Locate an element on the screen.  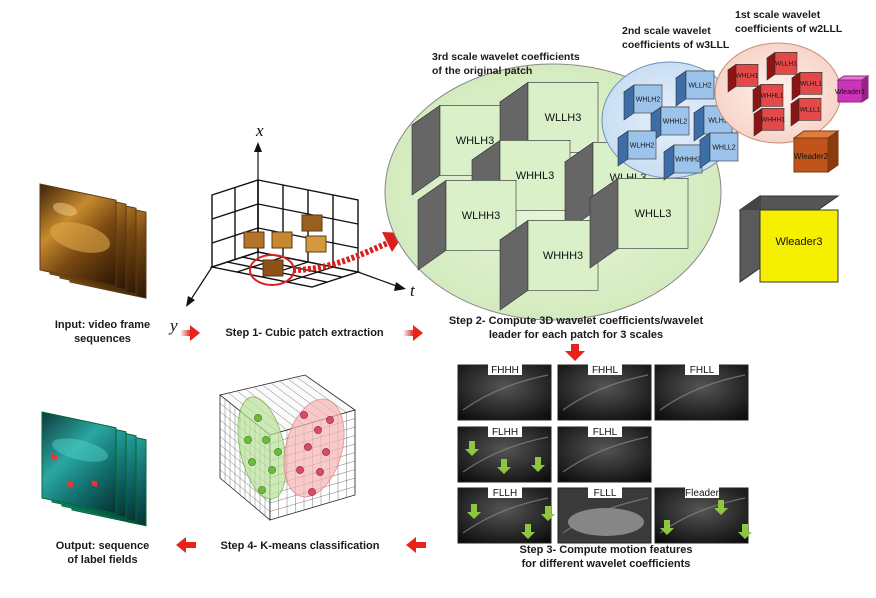
feature-panel-title: FHLL is located at coordinates (702, 370).